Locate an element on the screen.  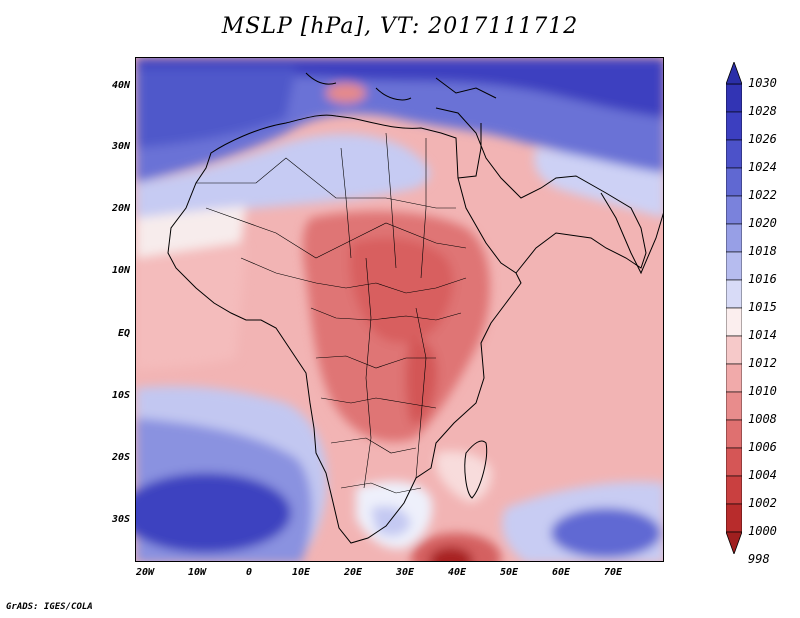
colorbar-swatches is located at coordinates (734, 308).